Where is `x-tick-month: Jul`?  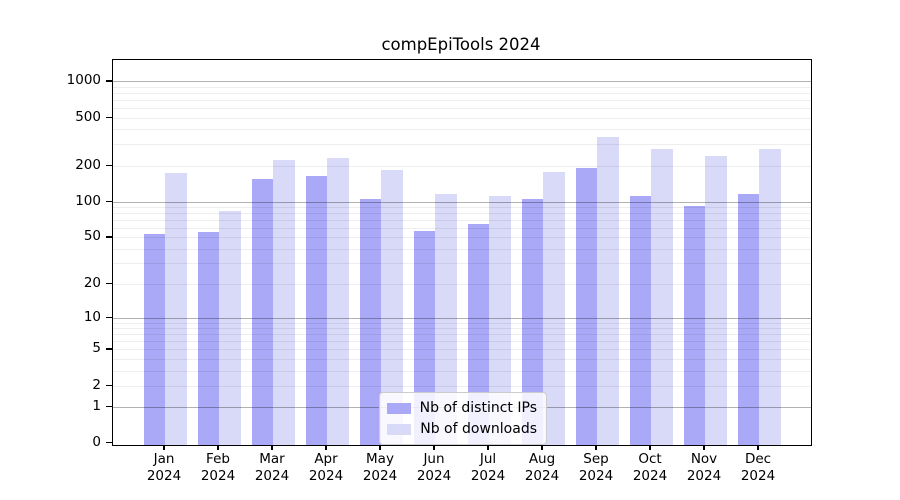 x-tick-month: Jul is located at coordinates (488, 459).